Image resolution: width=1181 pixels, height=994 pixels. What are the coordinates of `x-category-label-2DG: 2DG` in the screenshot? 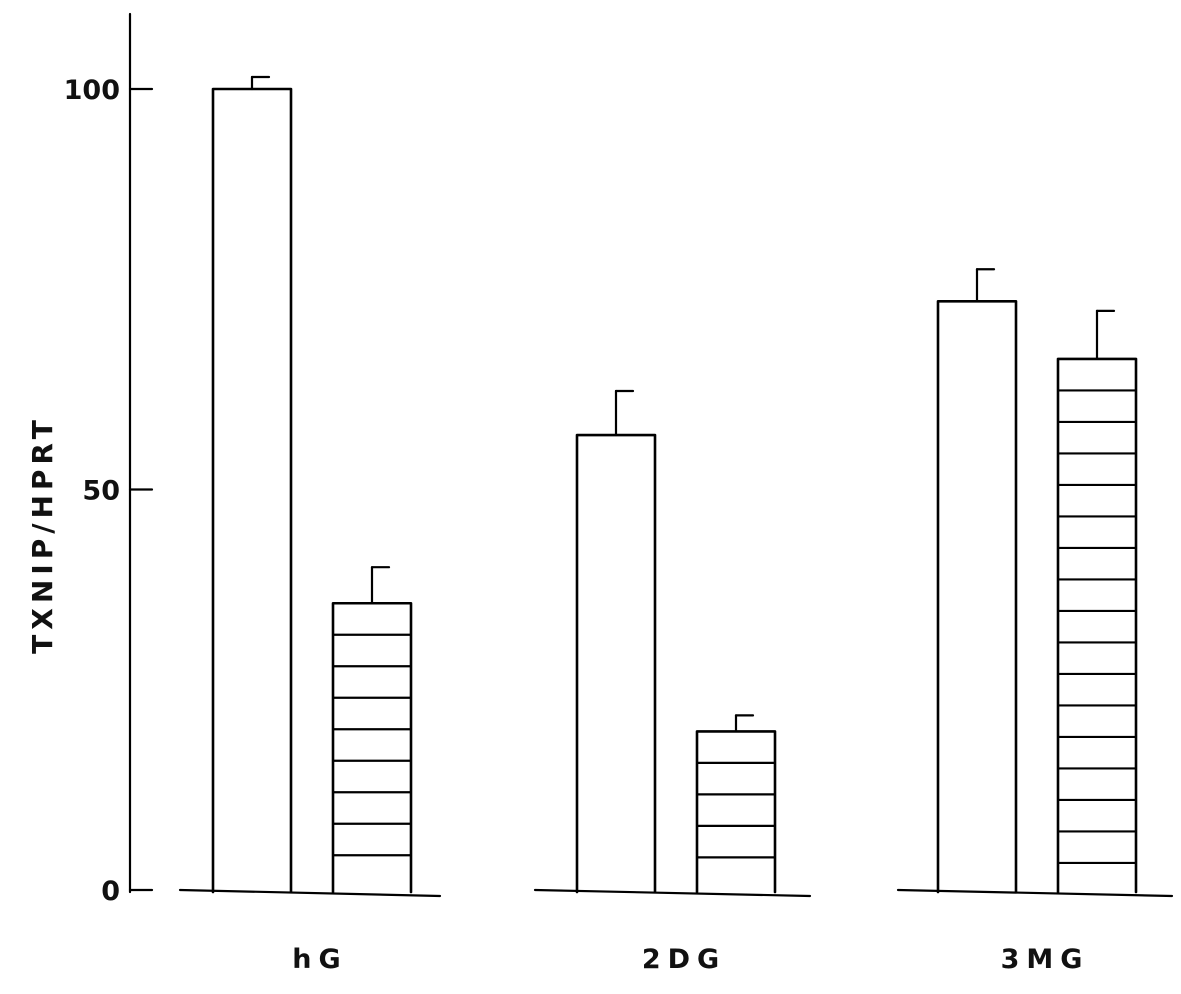 It's located at (684, 959).